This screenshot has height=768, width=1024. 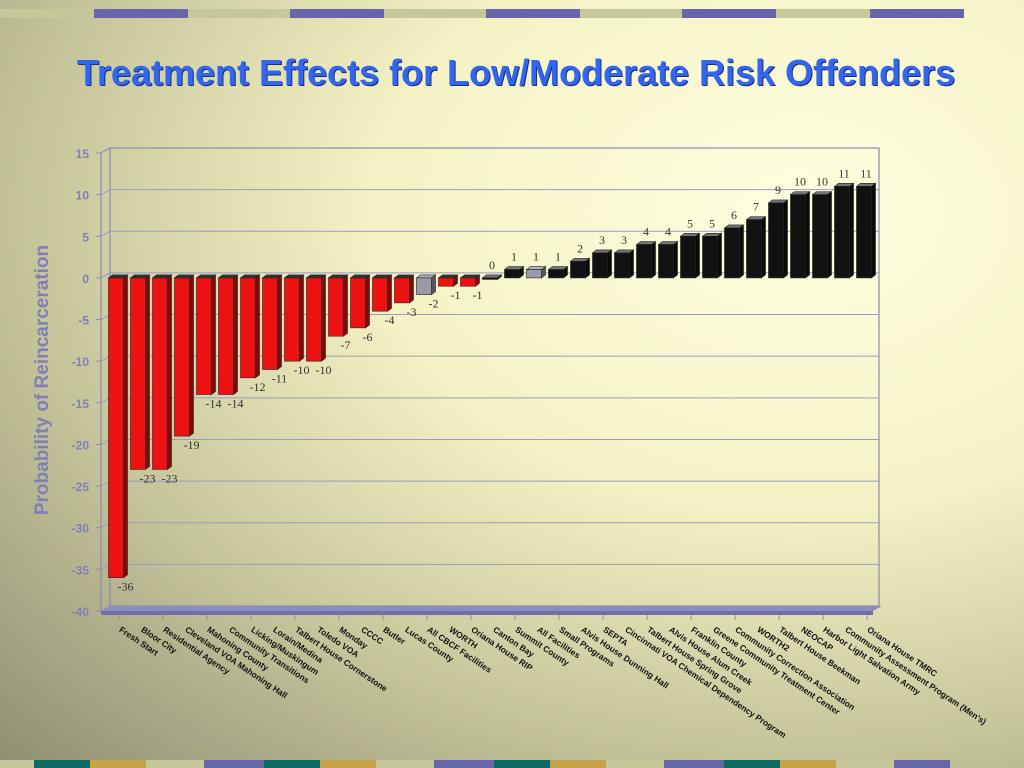 I want to click on y-tick-label: -25, so click(x=81, y=487).